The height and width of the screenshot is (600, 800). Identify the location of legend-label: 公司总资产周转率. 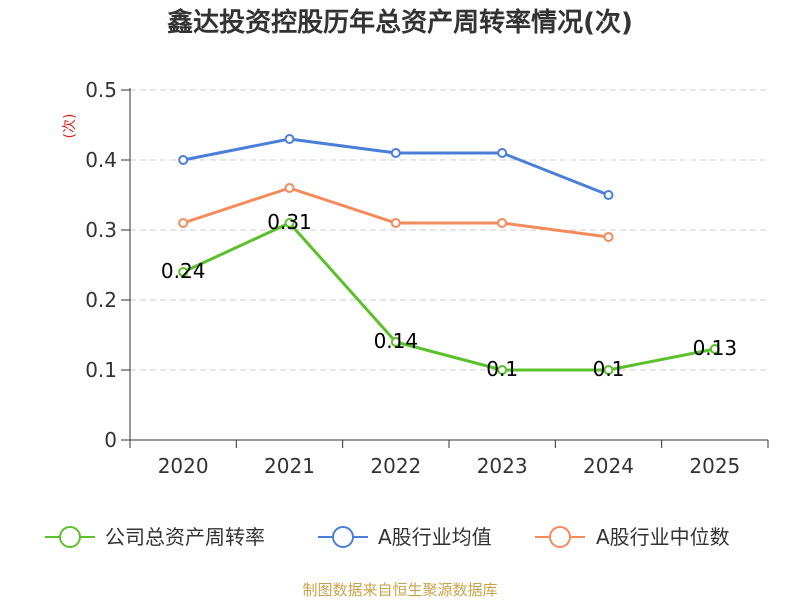
(185, 537).